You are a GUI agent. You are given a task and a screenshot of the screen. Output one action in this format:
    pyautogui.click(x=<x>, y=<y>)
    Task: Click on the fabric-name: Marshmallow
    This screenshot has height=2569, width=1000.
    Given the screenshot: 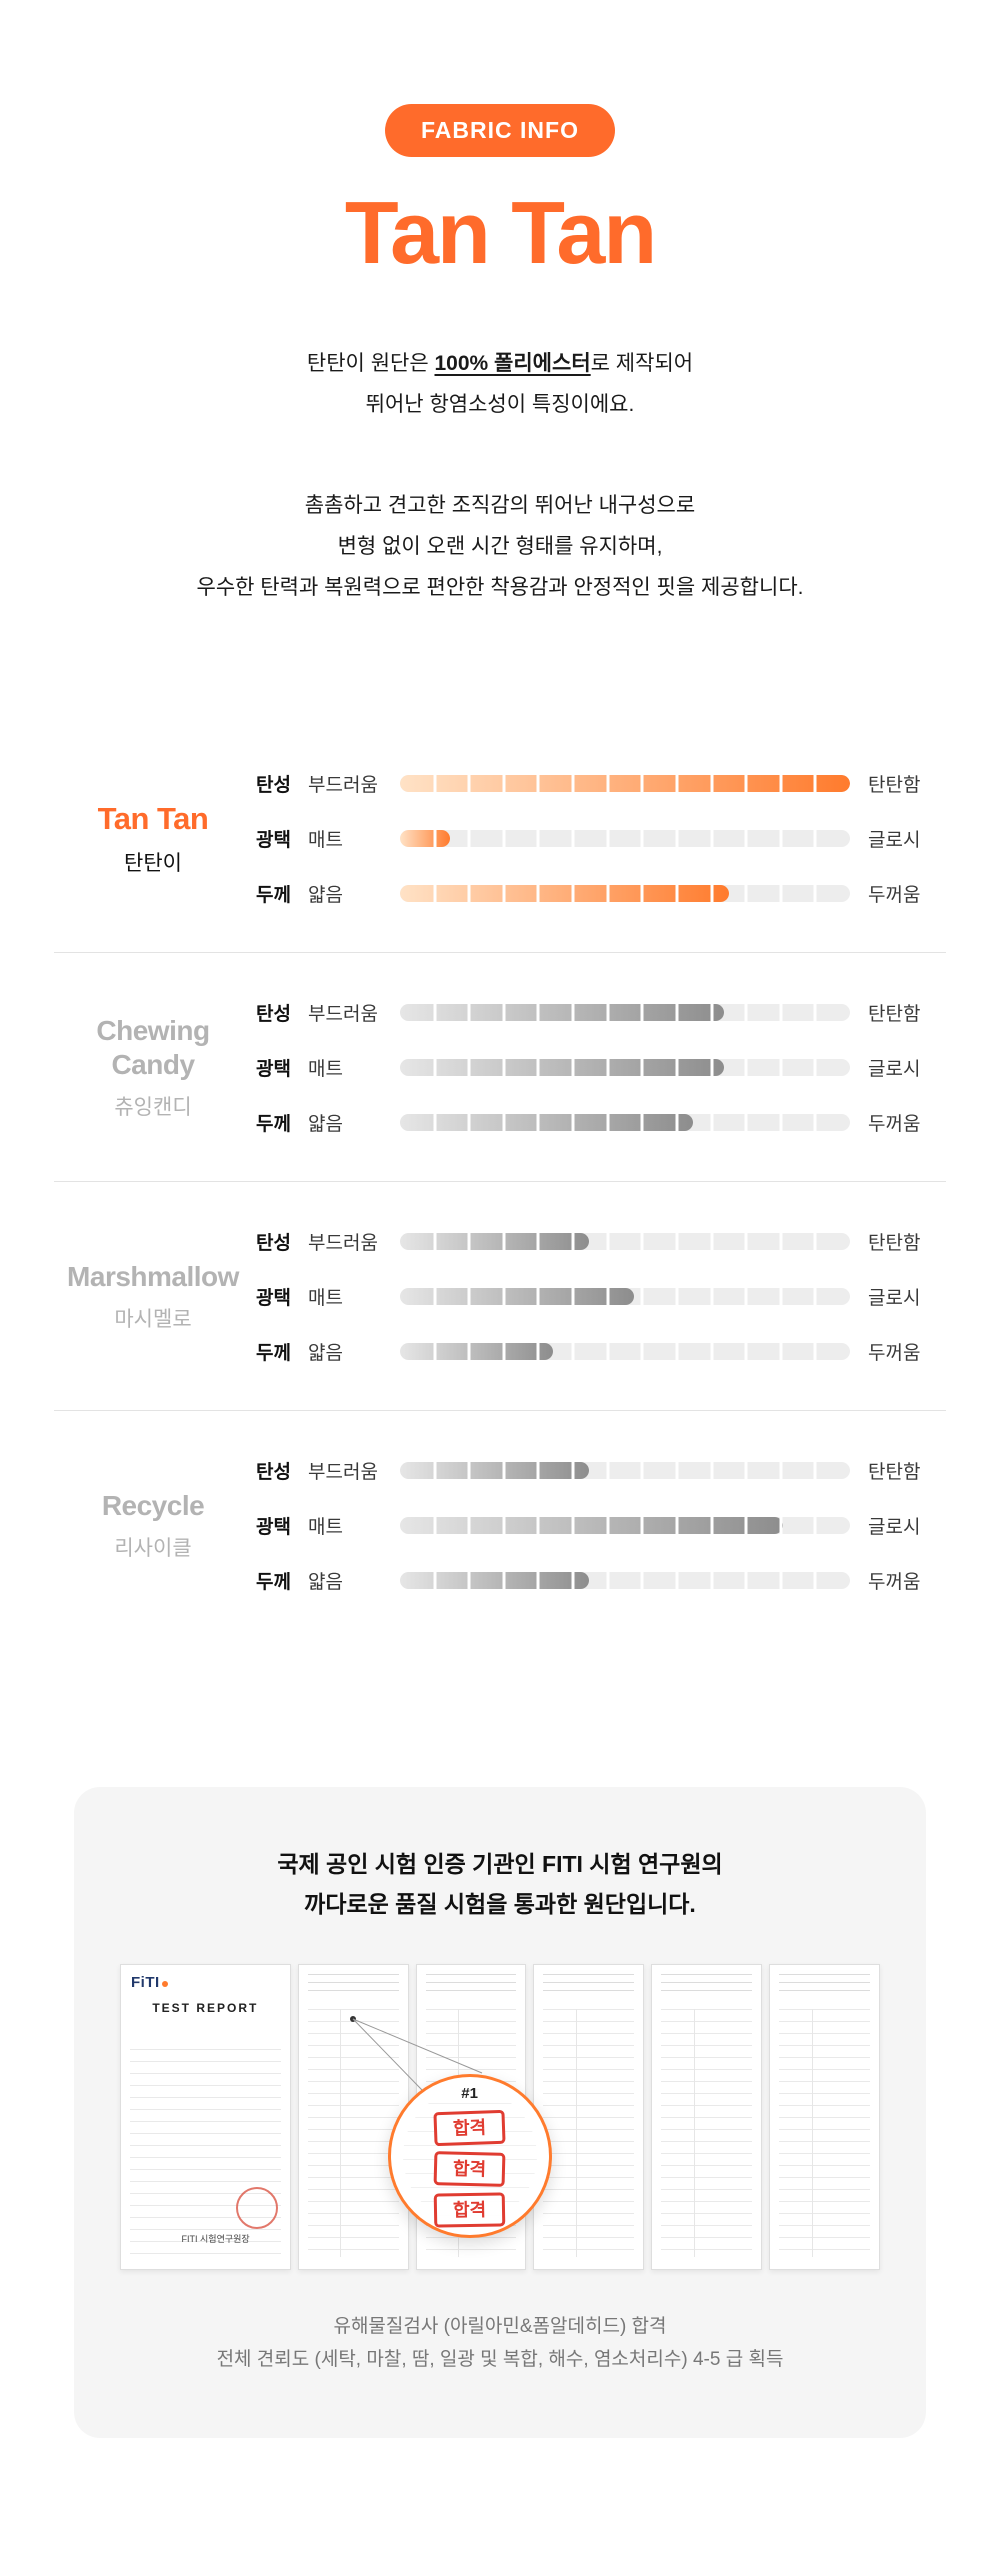 What is the action you would take?
    pyautogui.click(x=153, y=1277)
    